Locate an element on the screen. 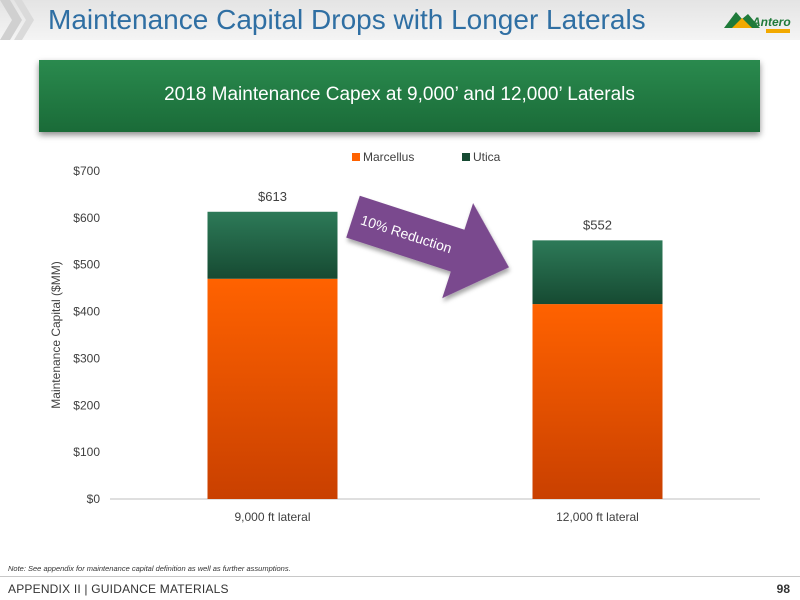 The width and height of the screenshot is (800, 600). x-tick-label: 12,000 ft lateral is located at coordinates (597, 517).